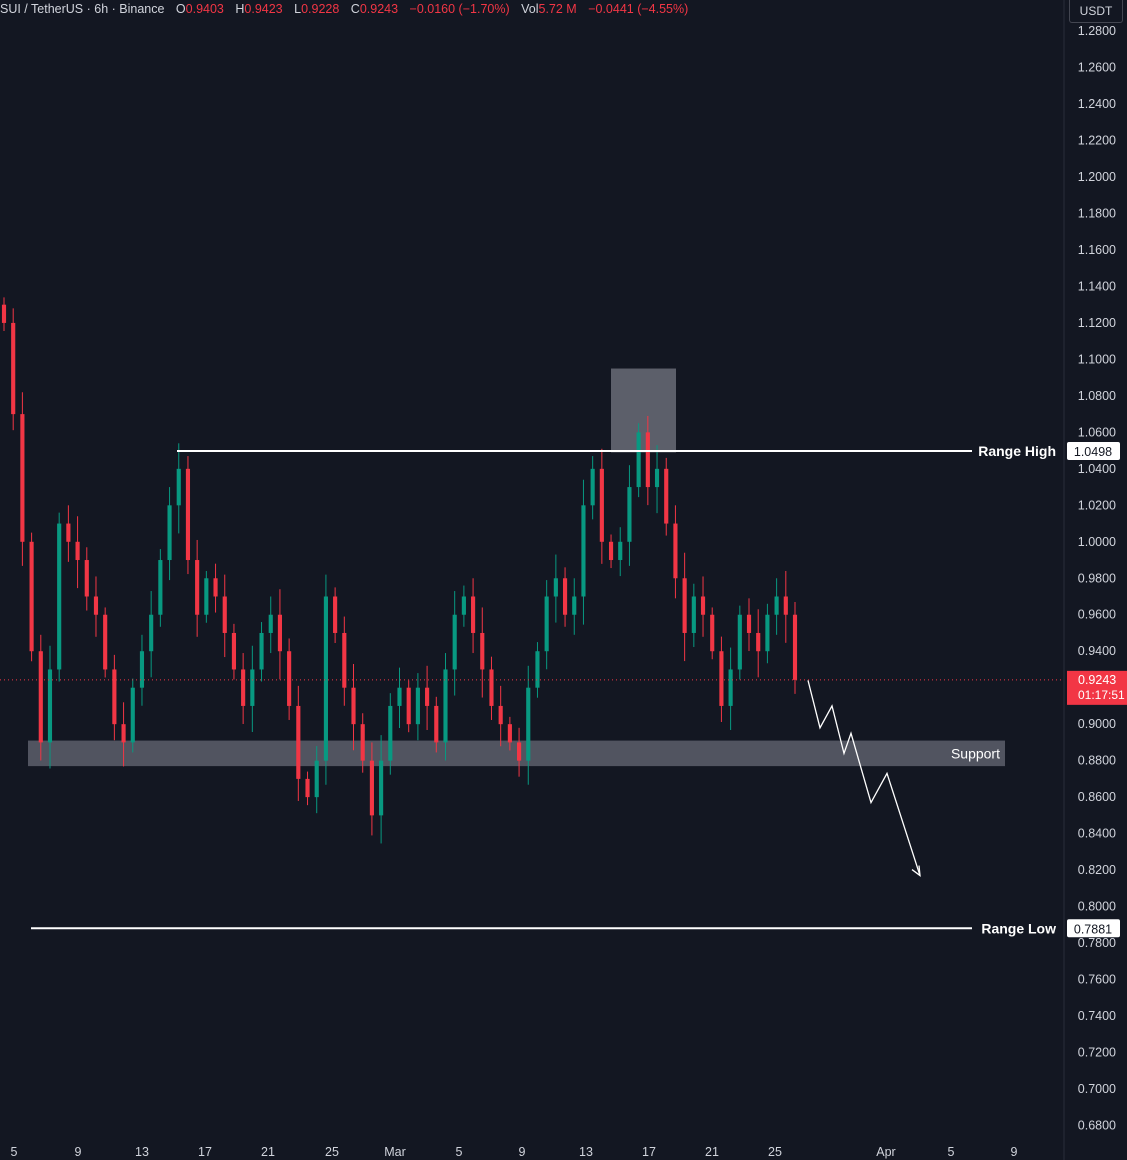  Describe the element at coordinates (78, 1152) in the screenshot. I see `time-tick-label: 9` at that location.